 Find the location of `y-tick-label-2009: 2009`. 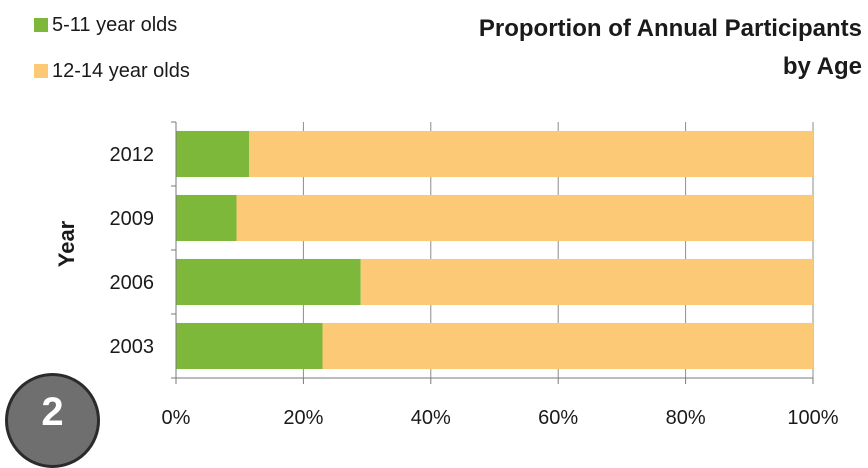

y-tick-label-2009: 2009 is located at coordinates (132, 219).